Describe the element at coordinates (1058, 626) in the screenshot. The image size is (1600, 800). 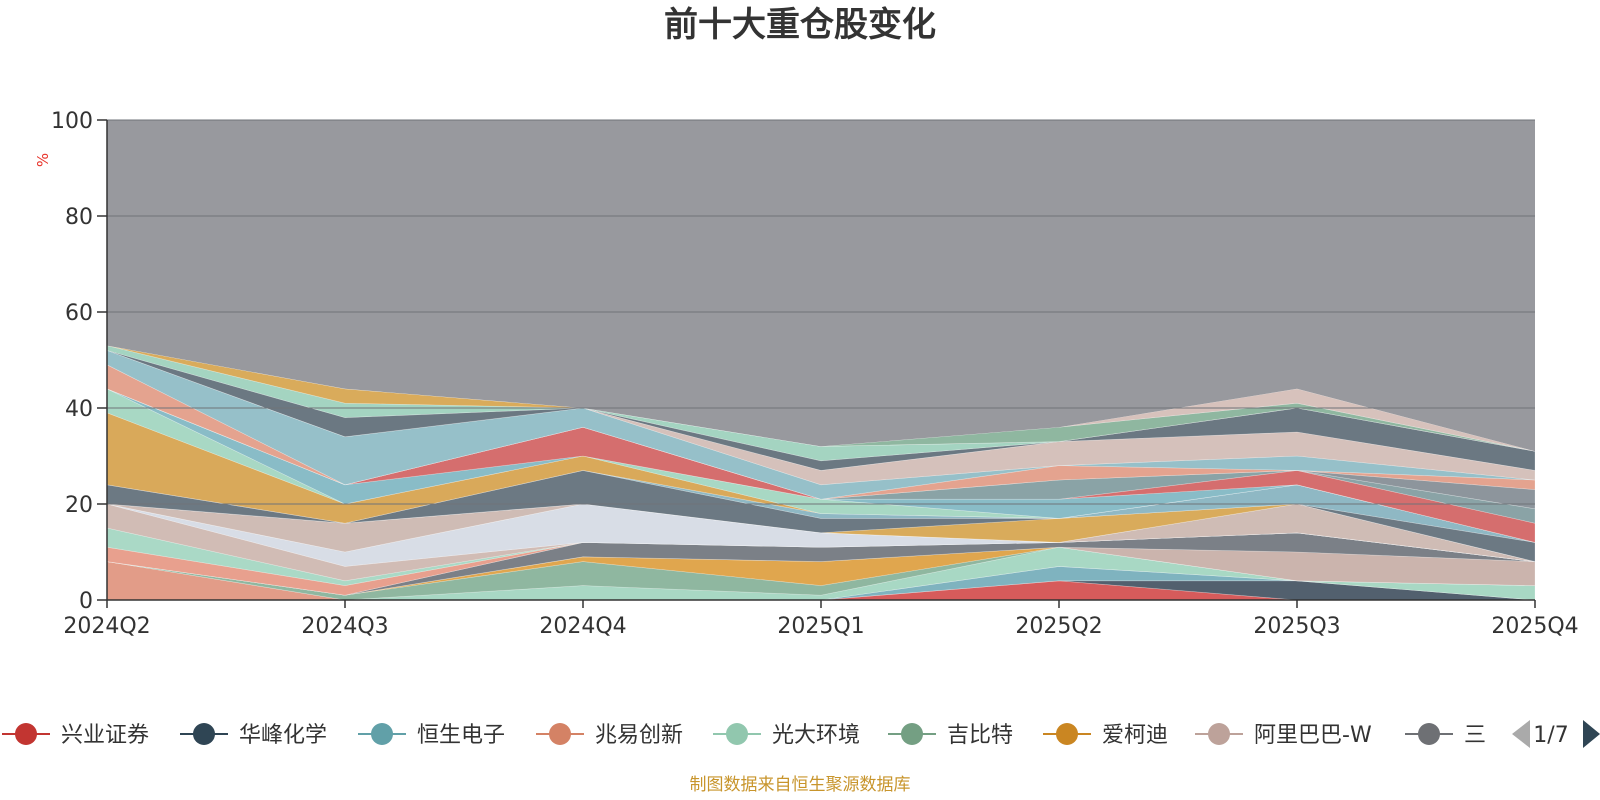
I see `x-tick-label: 2025Q2` at that location.